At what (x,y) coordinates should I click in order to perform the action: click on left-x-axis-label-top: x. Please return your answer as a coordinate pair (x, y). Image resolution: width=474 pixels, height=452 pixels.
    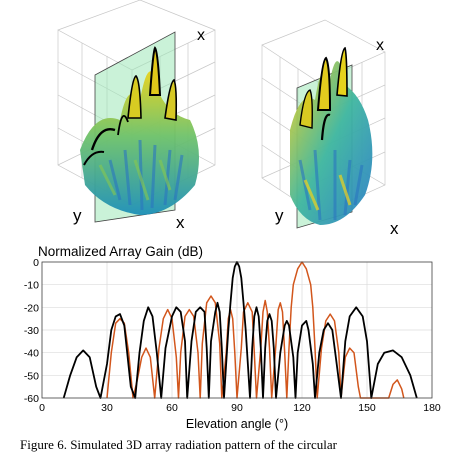
    Looking at the image, I should click on (201, 35).